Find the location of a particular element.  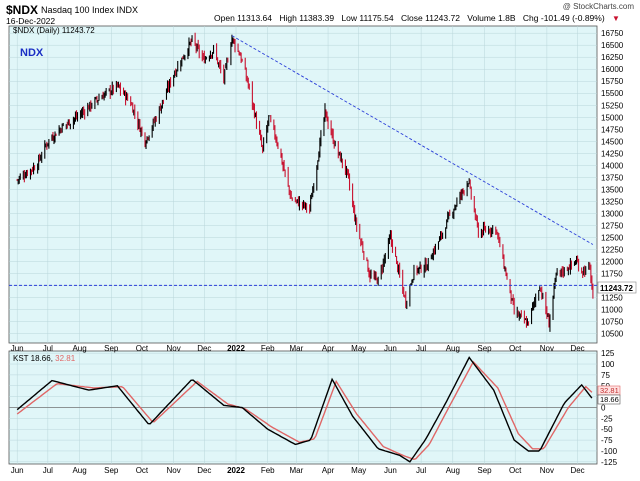

kst-y-tick: -100 is located at coordinates (609, 451).